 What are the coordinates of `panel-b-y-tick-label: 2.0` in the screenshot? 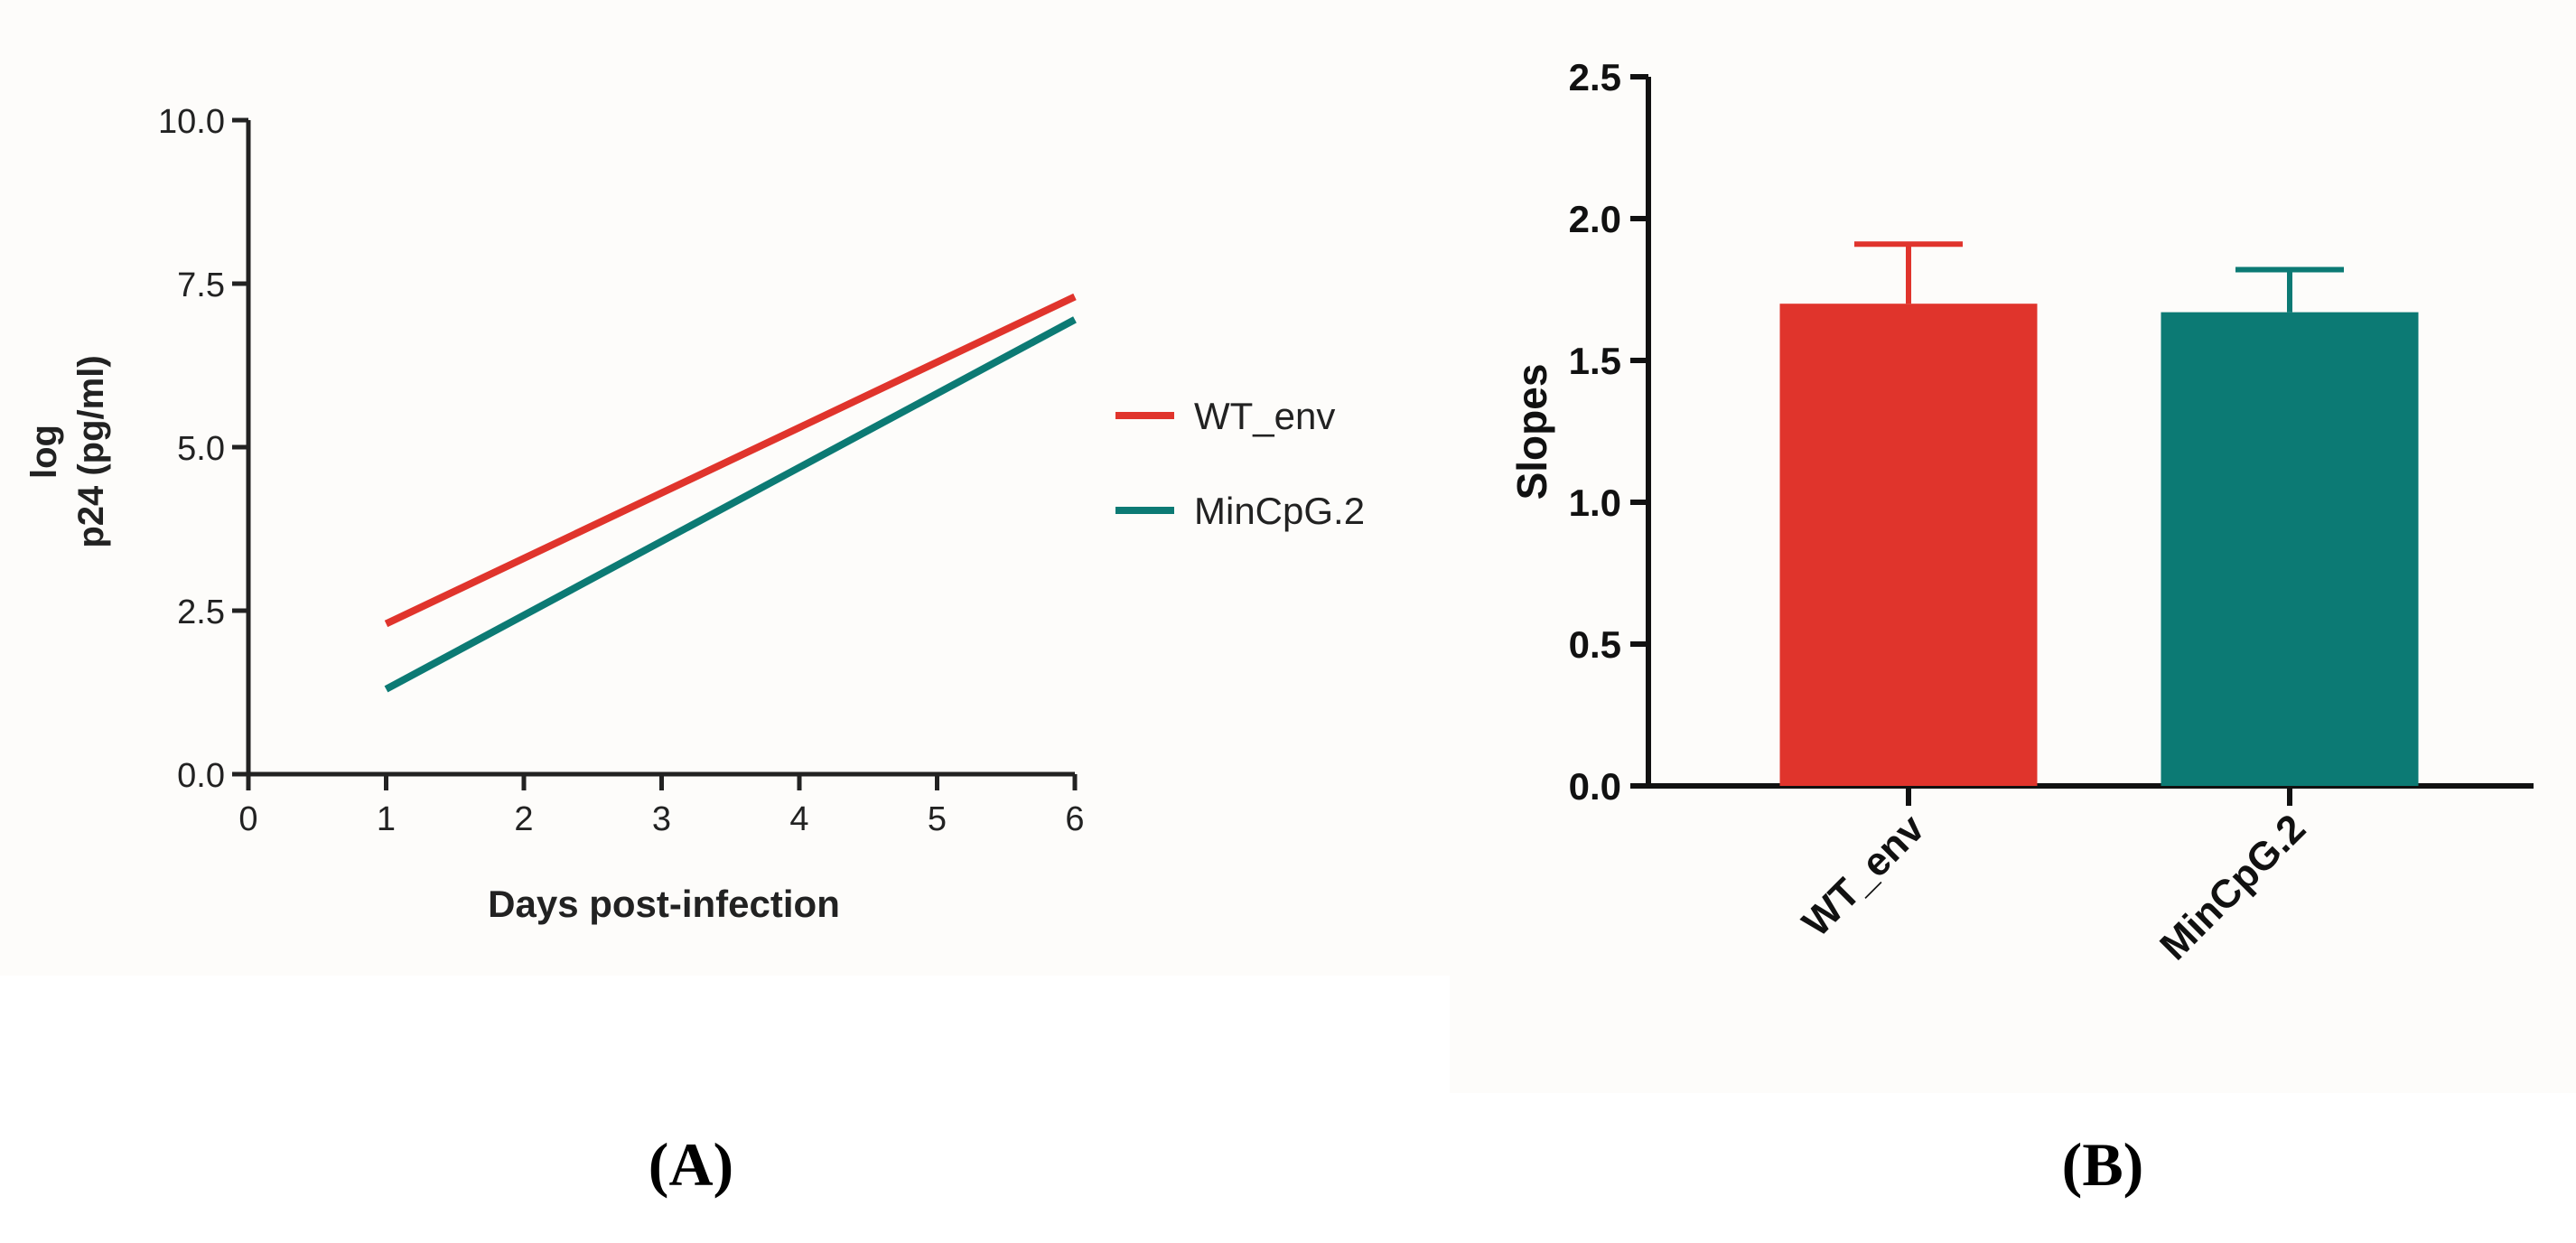 It's located at (1595, 219).